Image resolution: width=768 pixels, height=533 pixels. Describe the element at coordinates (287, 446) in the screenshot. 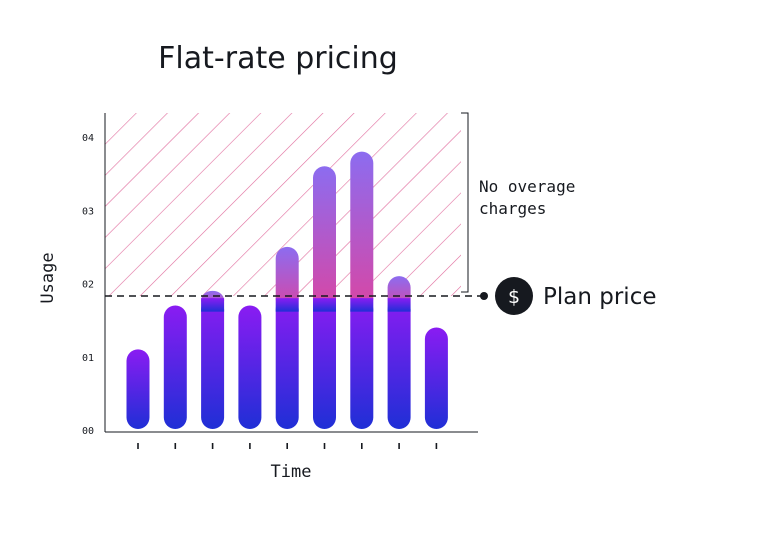

I see `x-axis-ticks` at that location.